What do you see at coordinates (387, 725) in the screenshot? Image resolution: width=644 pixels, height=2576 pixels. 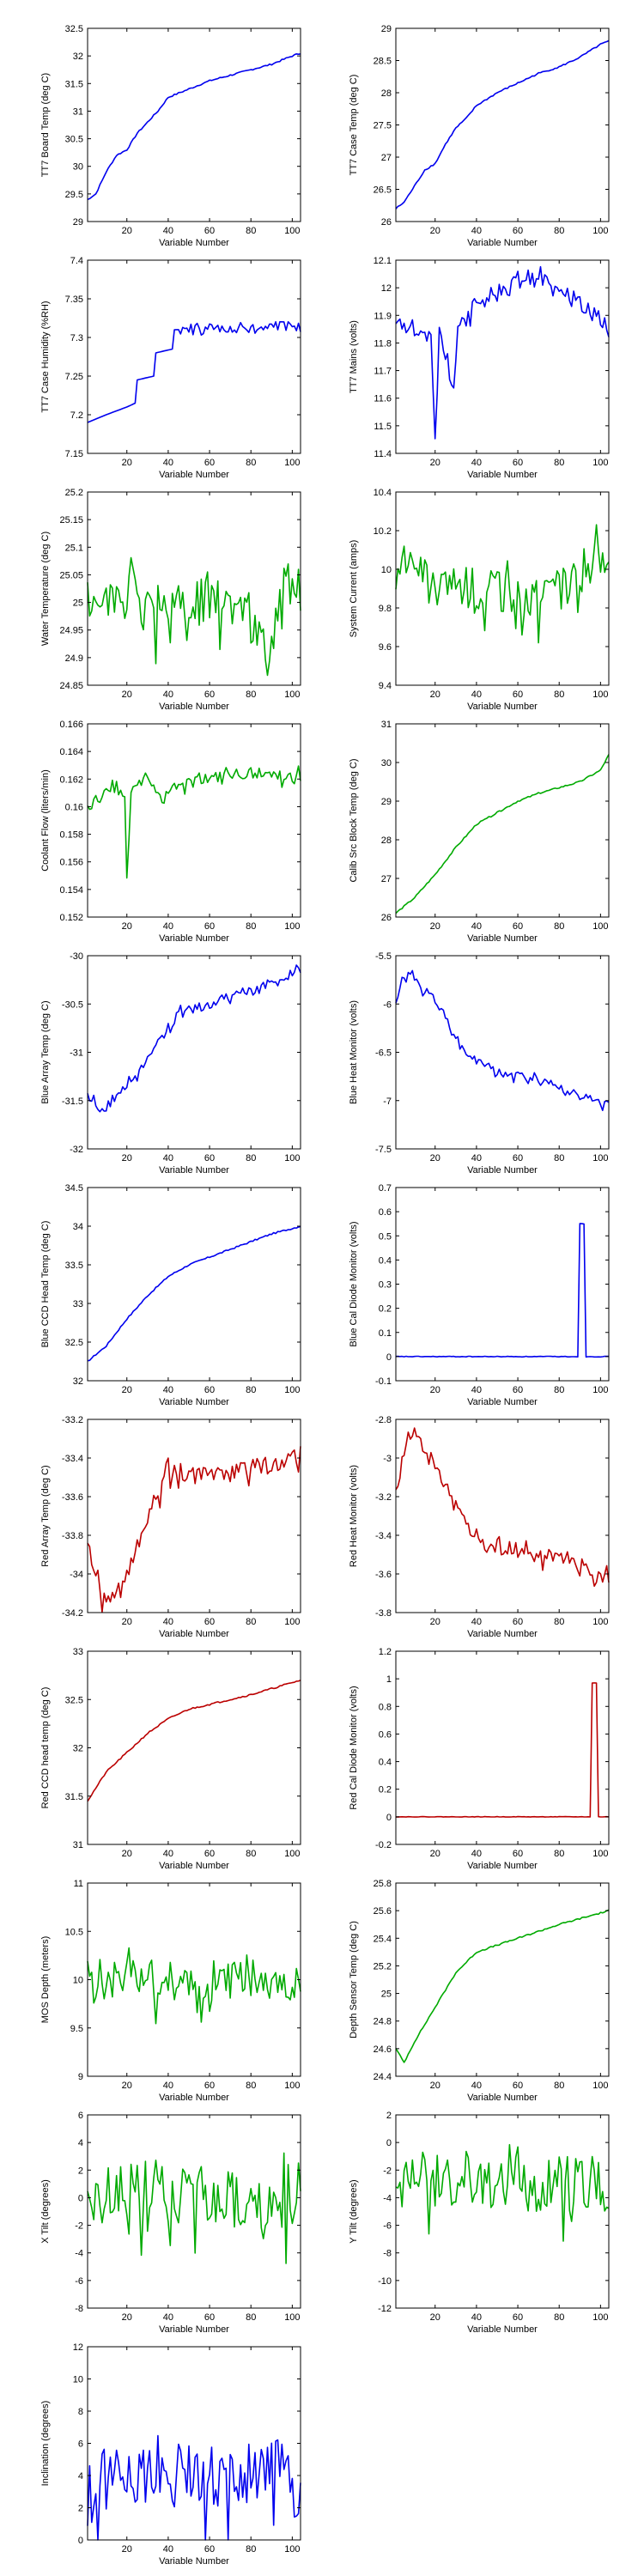 I see `y-tick-label: 31` at bounding box center [387, 725].